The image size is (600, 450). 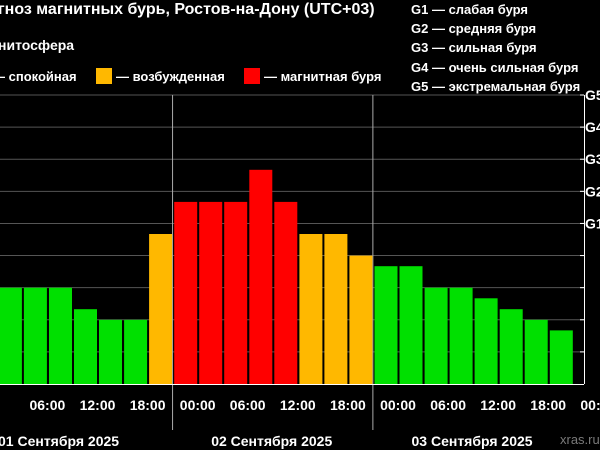 What do you see at coordinates (85, 346) in the screenshot?
I see `kp-bar: 01 Сентября 2025 12:00` at bounding box center [85, 346].